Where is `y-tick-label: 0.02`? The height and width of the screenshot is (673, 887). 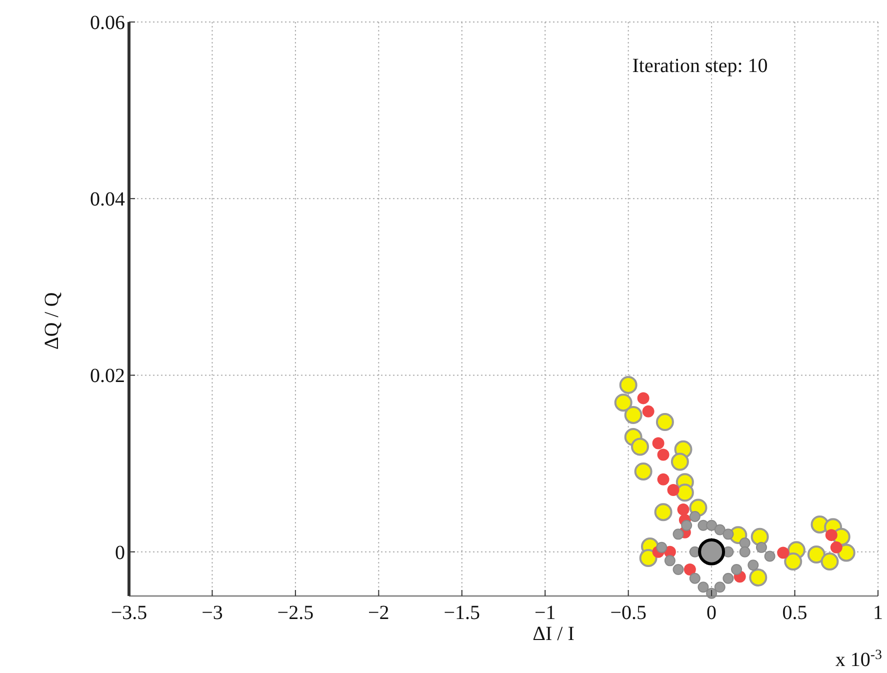
y-tick-label: 0.02 is located at coordinates (107, 376).